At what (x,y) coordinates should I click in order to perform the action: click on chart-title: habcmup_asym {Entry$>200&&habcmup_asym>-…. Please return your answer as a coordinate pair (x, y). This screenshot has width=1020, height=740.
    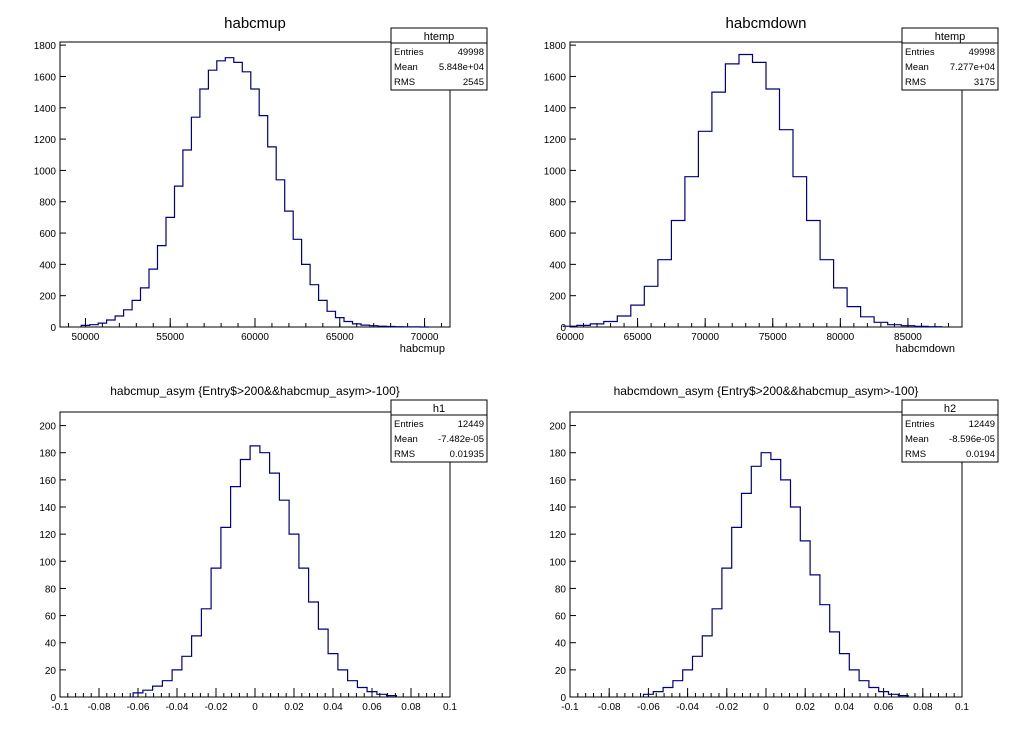
    Looking at the image, I should click on (255, 391).